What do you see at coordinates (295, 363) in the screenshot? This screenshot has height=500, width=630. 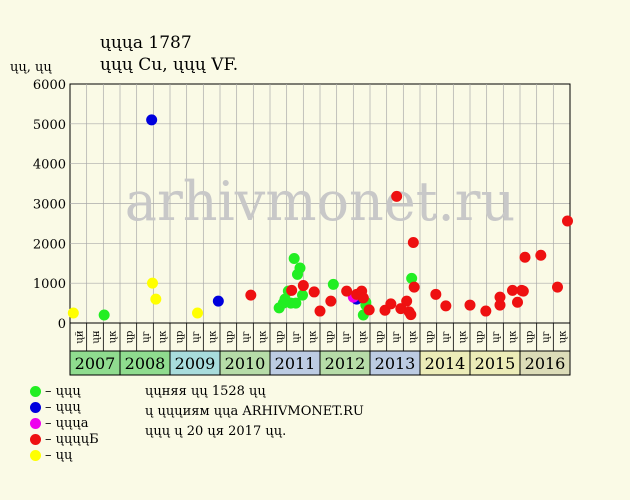 I see `year-label: 2011` at bounding box center [295, 363].